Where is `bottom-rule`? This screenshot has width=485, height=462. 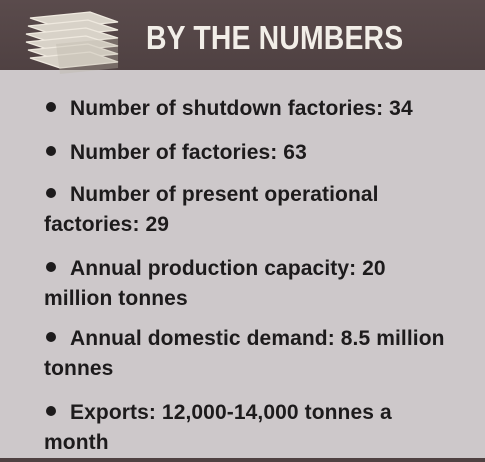 bottom-rule is located at coordinates (242, 460).